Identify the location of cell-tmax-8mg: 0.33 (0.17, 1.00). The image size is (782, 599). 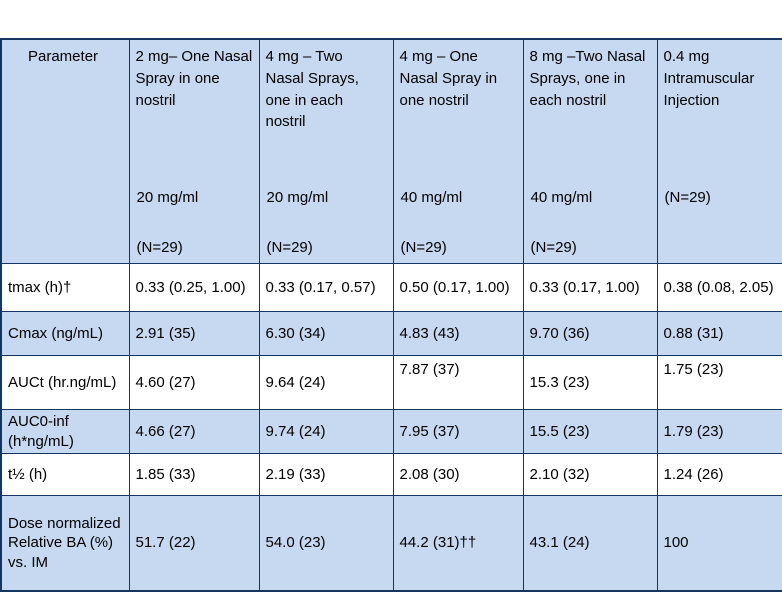
(590, 287).